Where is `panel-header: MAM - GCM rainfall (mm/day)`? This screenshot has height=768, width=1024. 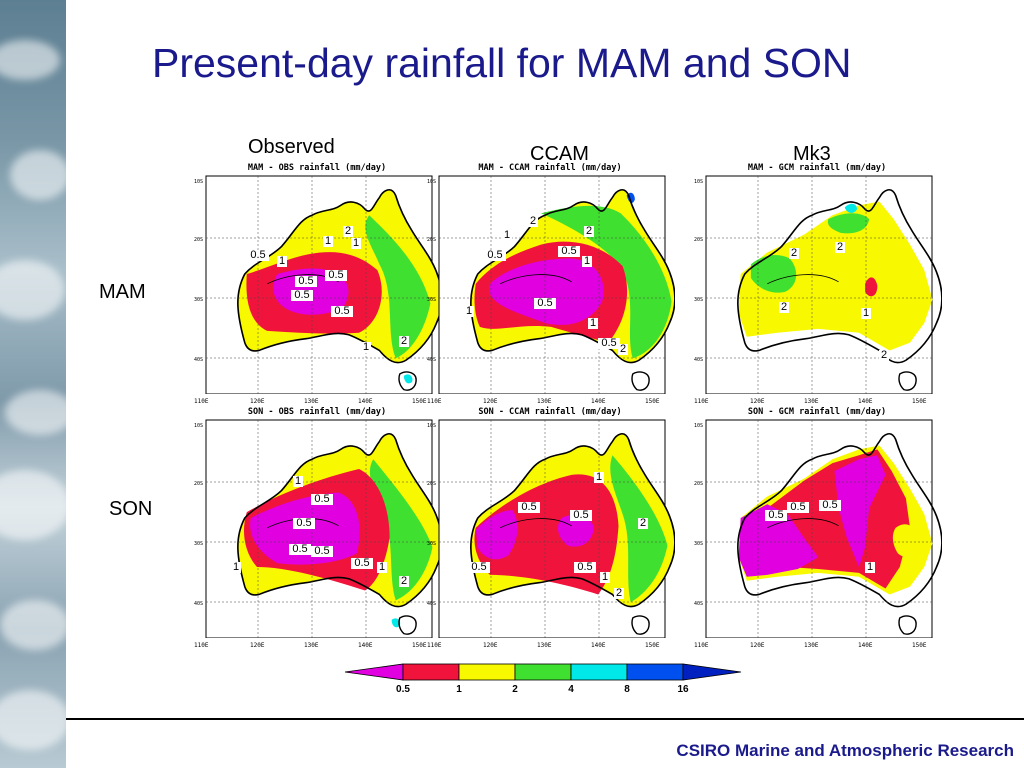 panel-header: MAM - GCM rainfall (mm/day) is located at coordinates (817, 167).